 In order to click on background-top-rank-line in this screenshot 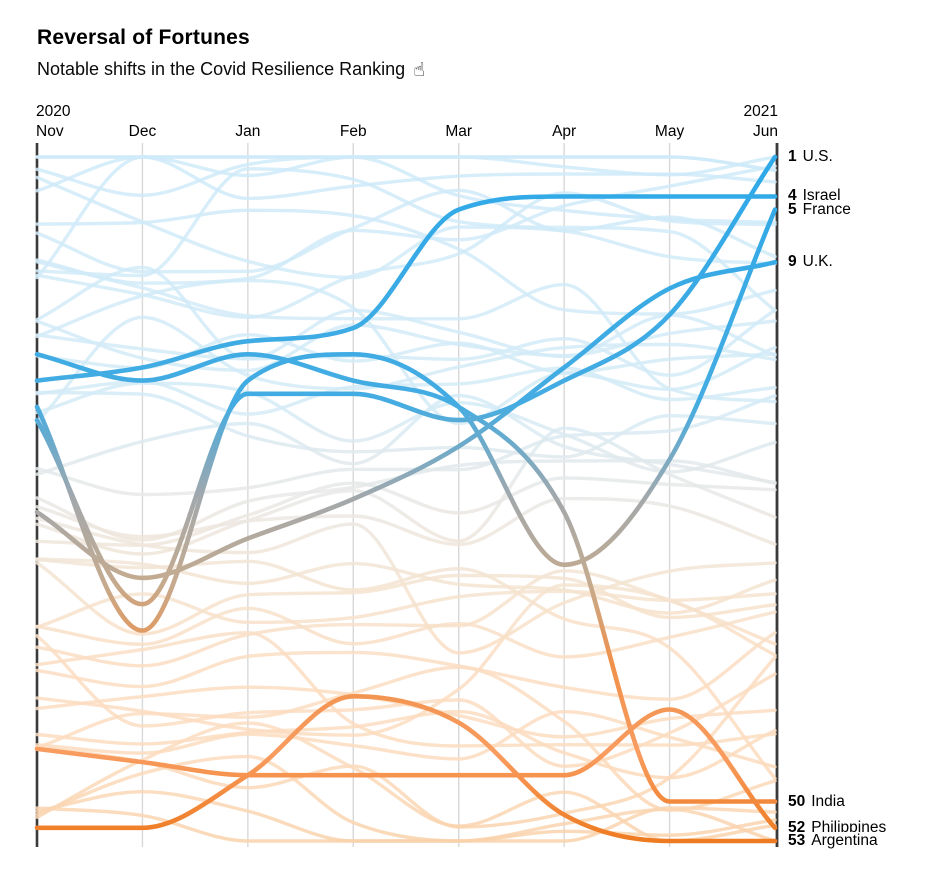, I will do `click(406, 163)`.